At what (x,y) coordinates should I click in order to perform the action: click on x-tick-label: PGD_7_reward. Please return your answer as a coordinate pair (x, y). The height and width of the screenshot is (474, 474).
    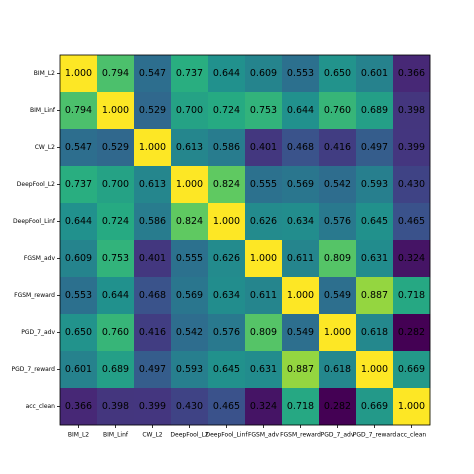
    Looking at the image, I should click on (375, 435).